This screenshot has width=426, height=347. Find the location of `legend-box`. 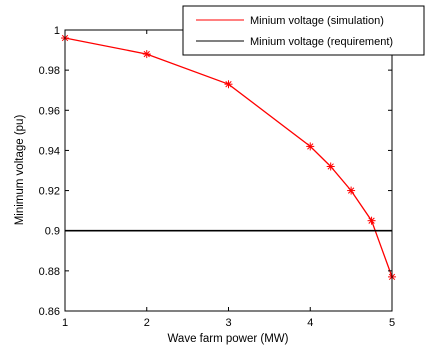

legend-box is located at coordinates (303, 30).